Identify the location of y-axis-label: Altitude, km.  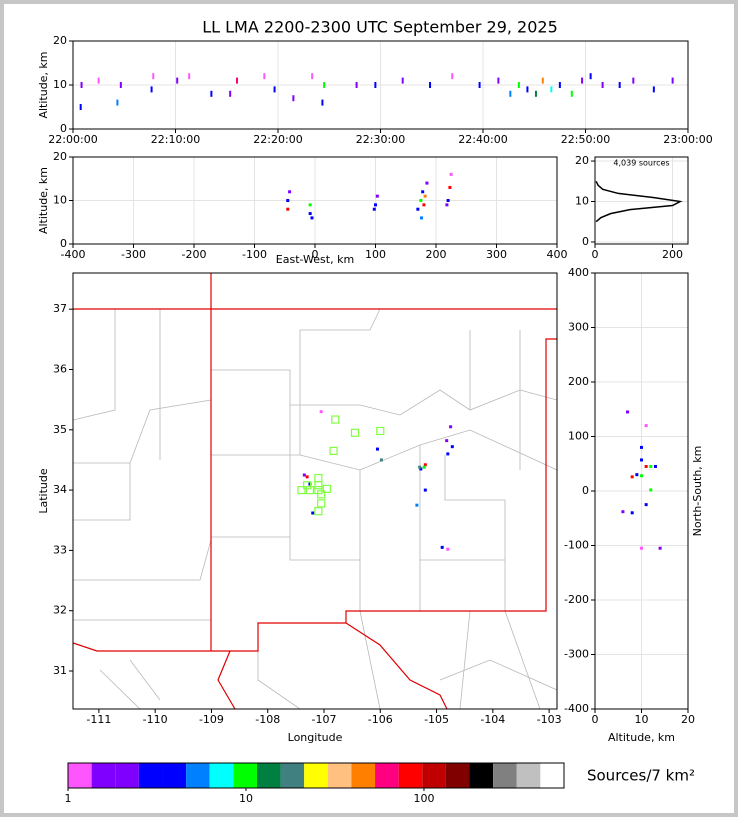
(43, 200).